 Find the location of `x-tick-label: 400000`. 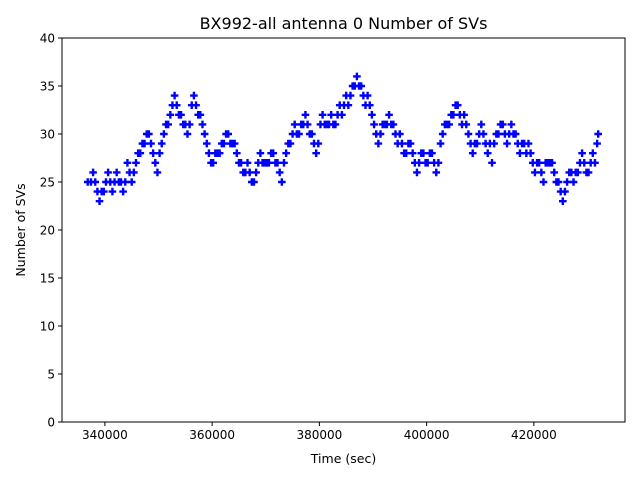

x-tick-label: 400000 is located at coordinates (427, 435).